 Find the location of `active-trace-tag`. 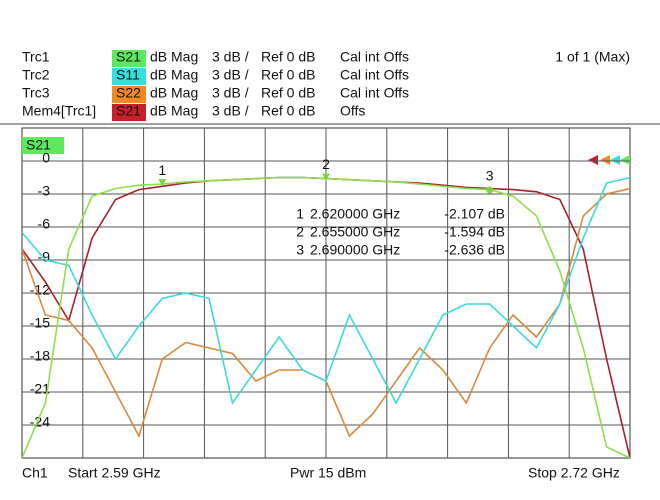

active-trace-tag is located at coordinates (43, 145).